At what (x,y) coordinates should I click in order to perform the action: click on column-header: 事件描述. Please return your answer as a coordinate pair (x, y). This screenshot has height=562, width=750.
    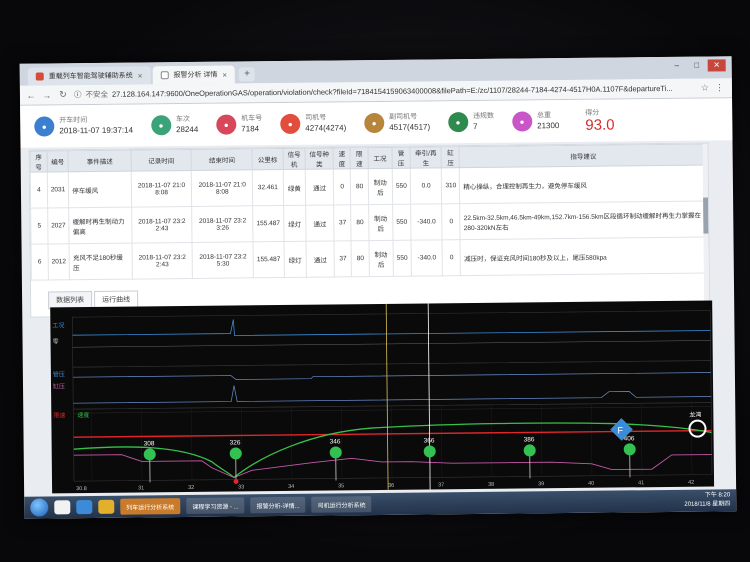
    Looking at the image, I should click on (100, 161).